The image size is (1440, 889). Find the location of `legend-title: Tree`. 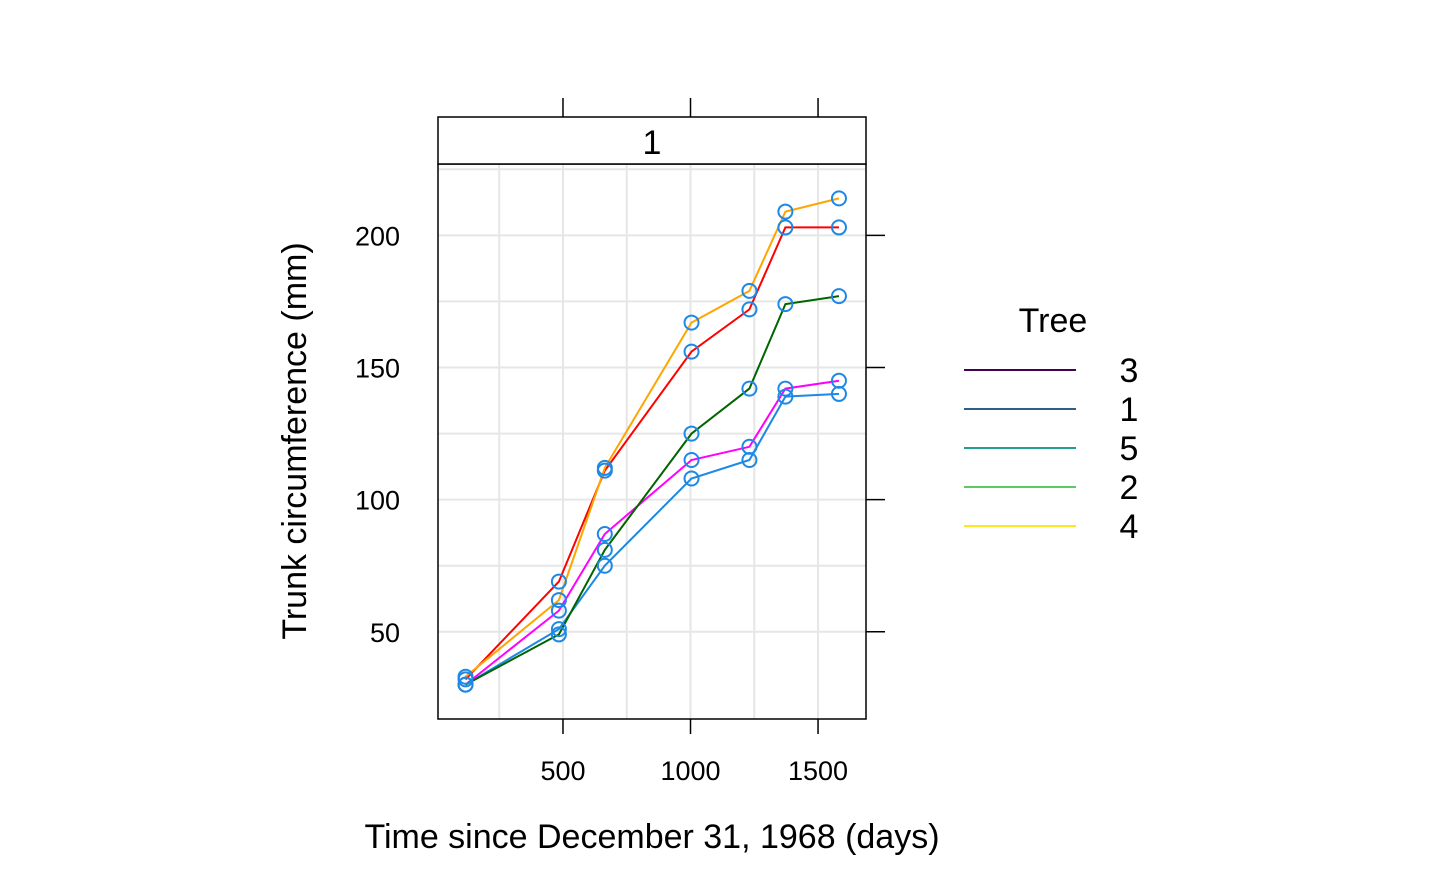

legend-title: Tree is located at coordinates (1053, 321).